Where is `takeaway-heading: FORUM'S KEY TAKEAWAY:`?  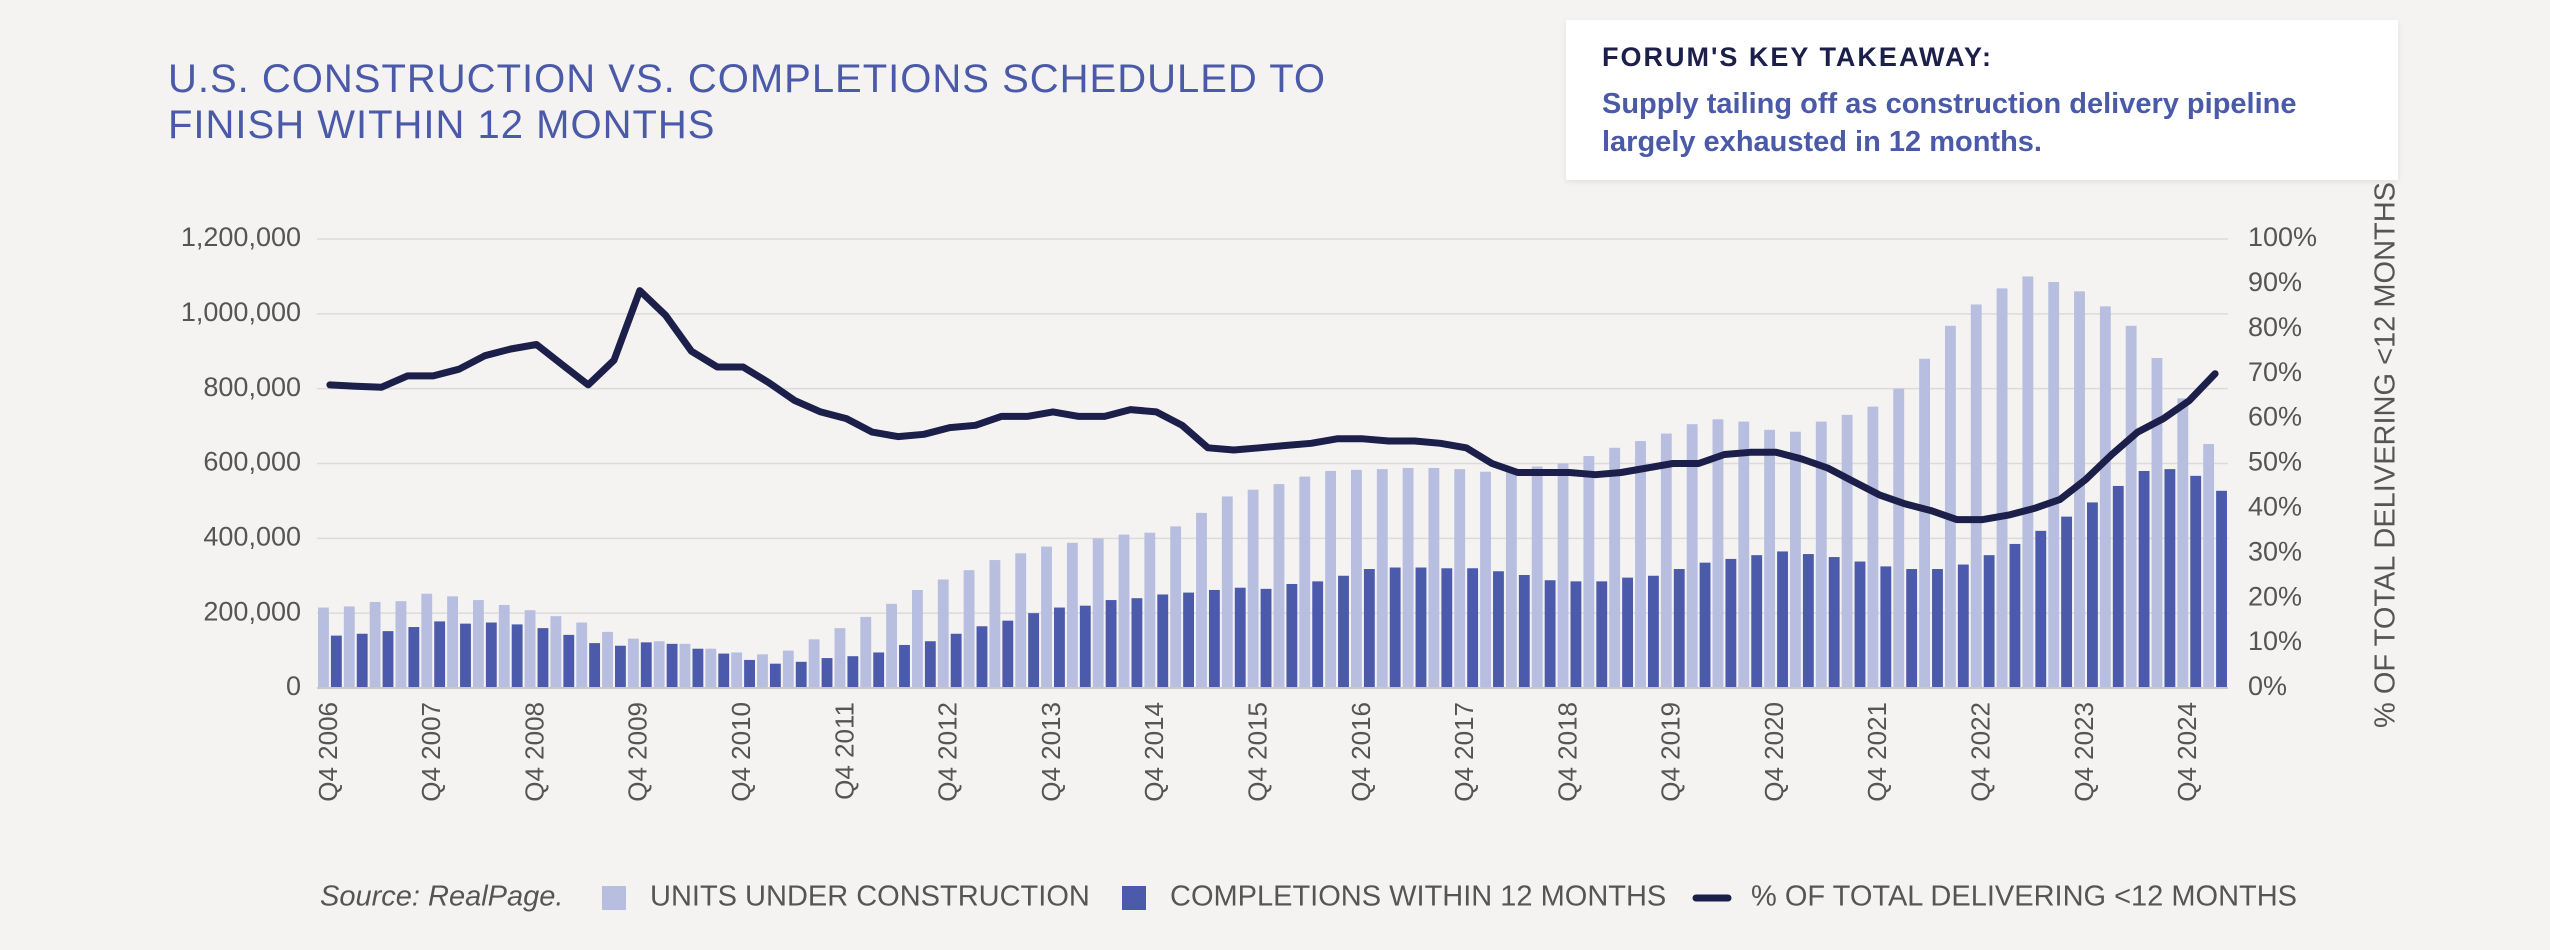
takeaway-heading: FORUM'S KEY TAKEAWAY: is located at coordinates (1797, 57).